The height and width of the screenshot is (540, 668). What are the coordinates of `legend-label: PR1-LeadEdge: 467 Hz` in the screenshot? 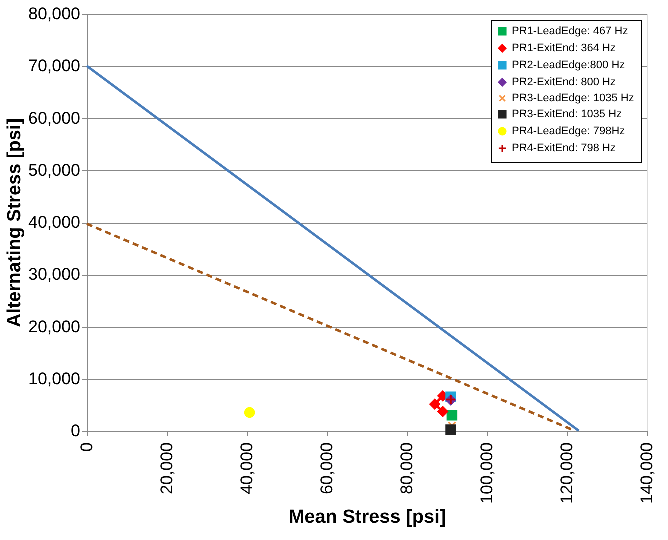 It's located at (570, 32).